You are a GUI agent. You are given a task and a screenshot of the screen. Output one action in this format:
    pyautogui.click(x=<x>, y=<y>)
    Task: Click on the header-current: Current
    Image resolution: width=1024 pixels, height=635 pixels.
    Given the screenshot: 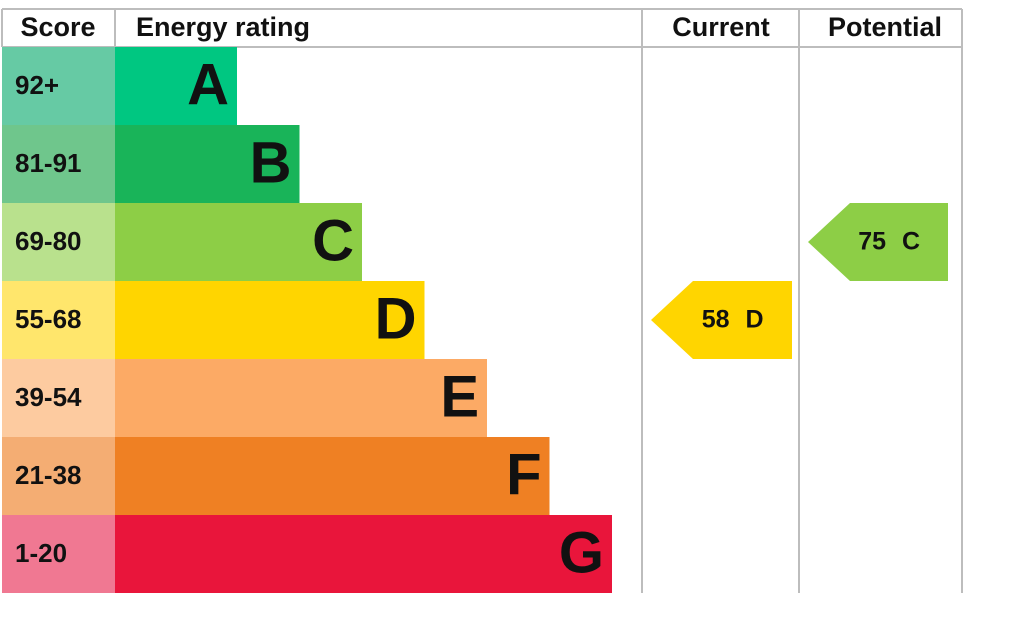 What is the action you would take?
    pyautogui.click(x=721, y=27)
    